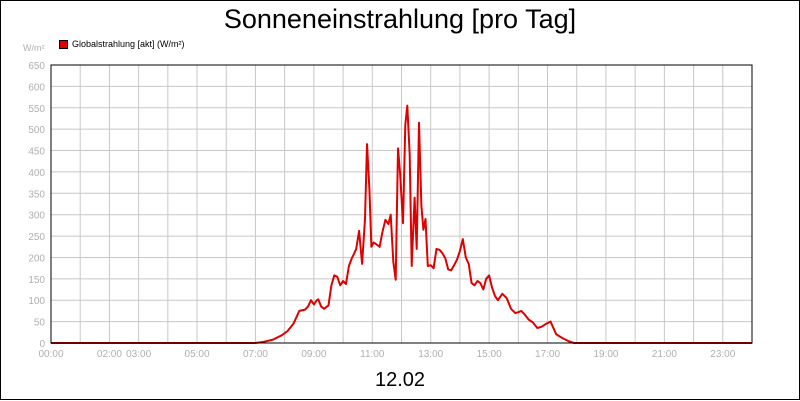 Image resolution: width=800 pixels, height=401 pixels. What do you see at coordinates (372, 354) in the screenshot?
I see `x-tick-label: 11:00` at bounding box center [372, 354].